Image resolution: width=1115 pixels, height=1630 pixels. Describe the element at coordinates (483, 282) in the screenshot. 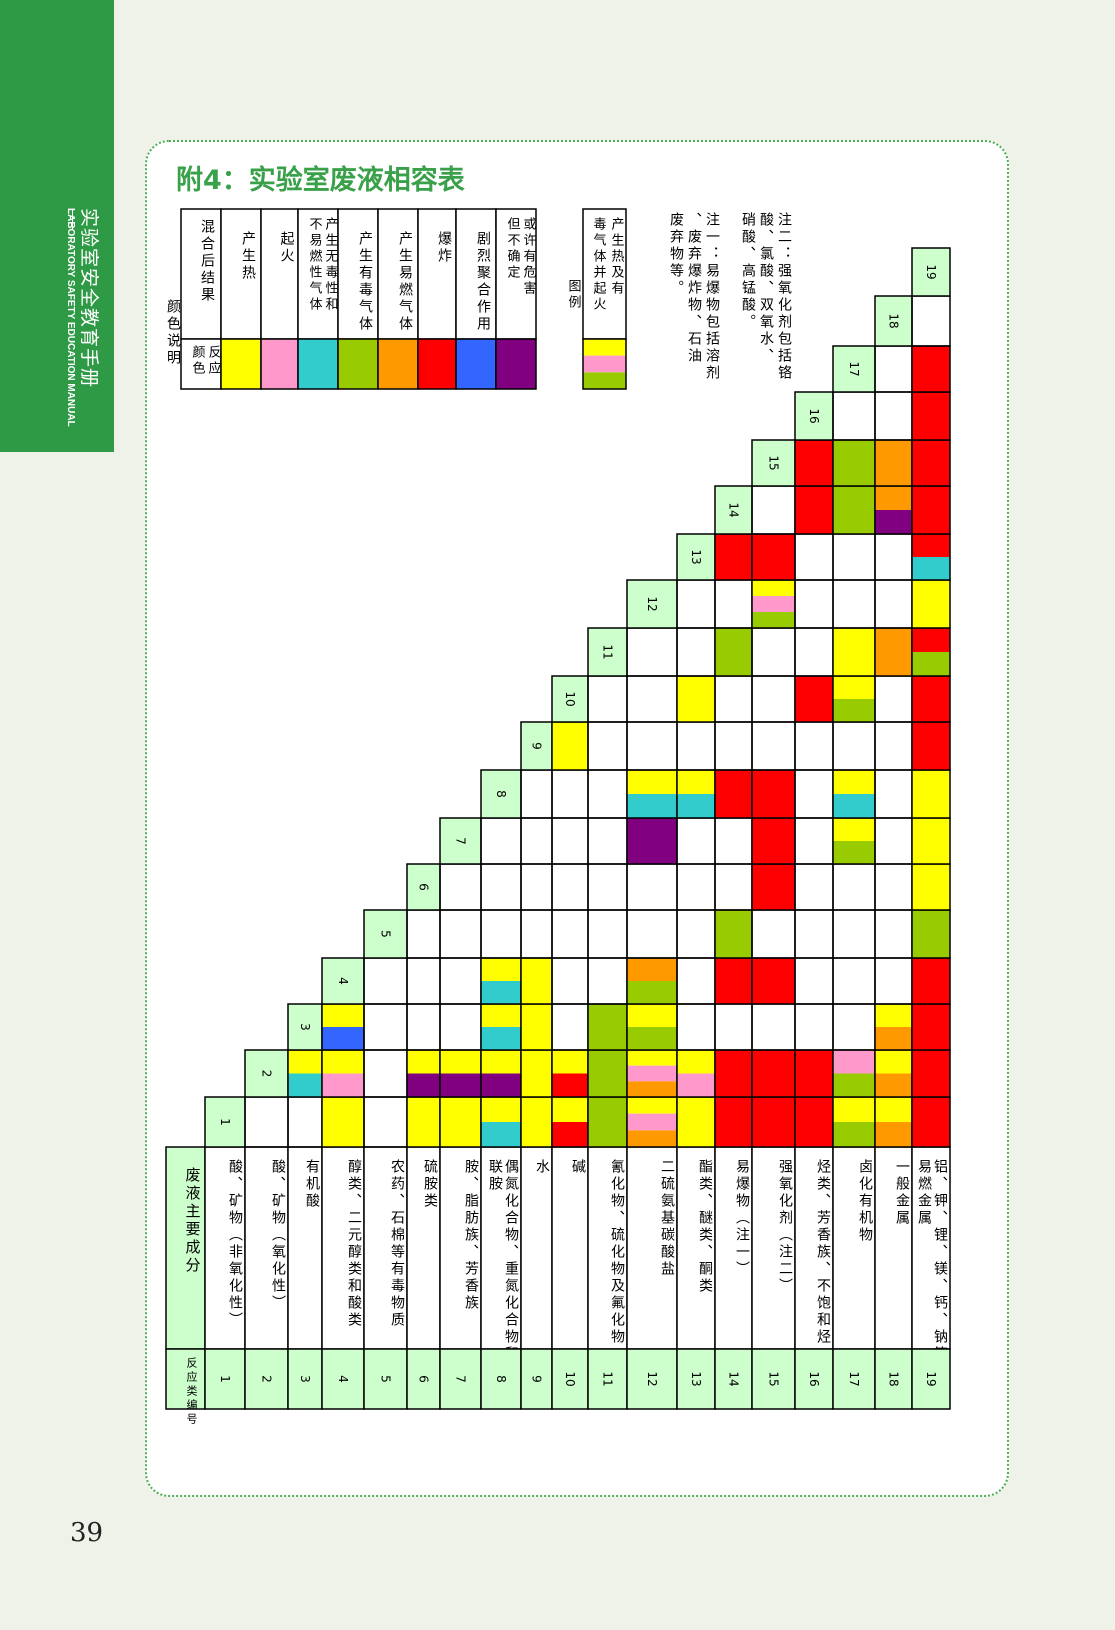

I see `legend-result-label: 剧烈聚合作用` at that location.